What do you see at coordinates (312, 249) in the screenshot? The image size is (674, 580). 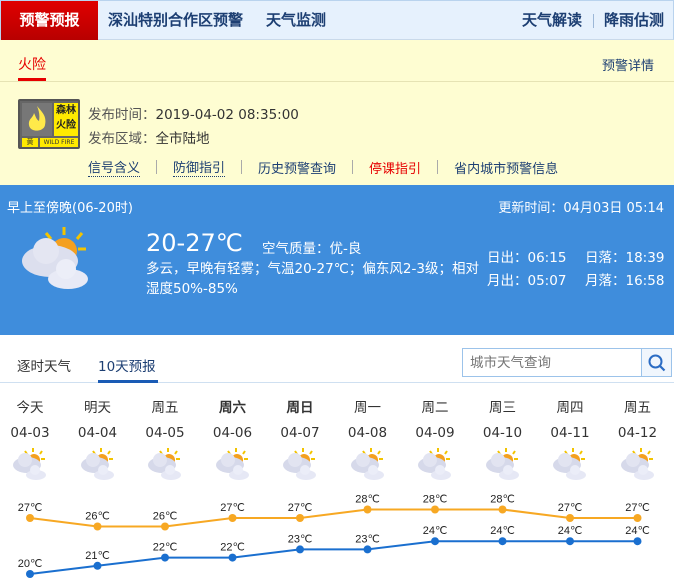 I see `air-quality: 空气质量：优-良` at bounding box center [312, 249].